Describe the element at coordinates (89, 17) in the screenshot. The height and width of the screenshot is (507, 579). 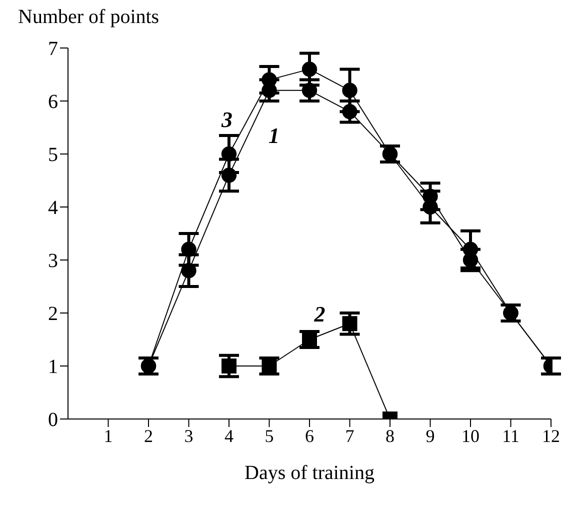
I see `y-axis-title: Number of points` at that location.